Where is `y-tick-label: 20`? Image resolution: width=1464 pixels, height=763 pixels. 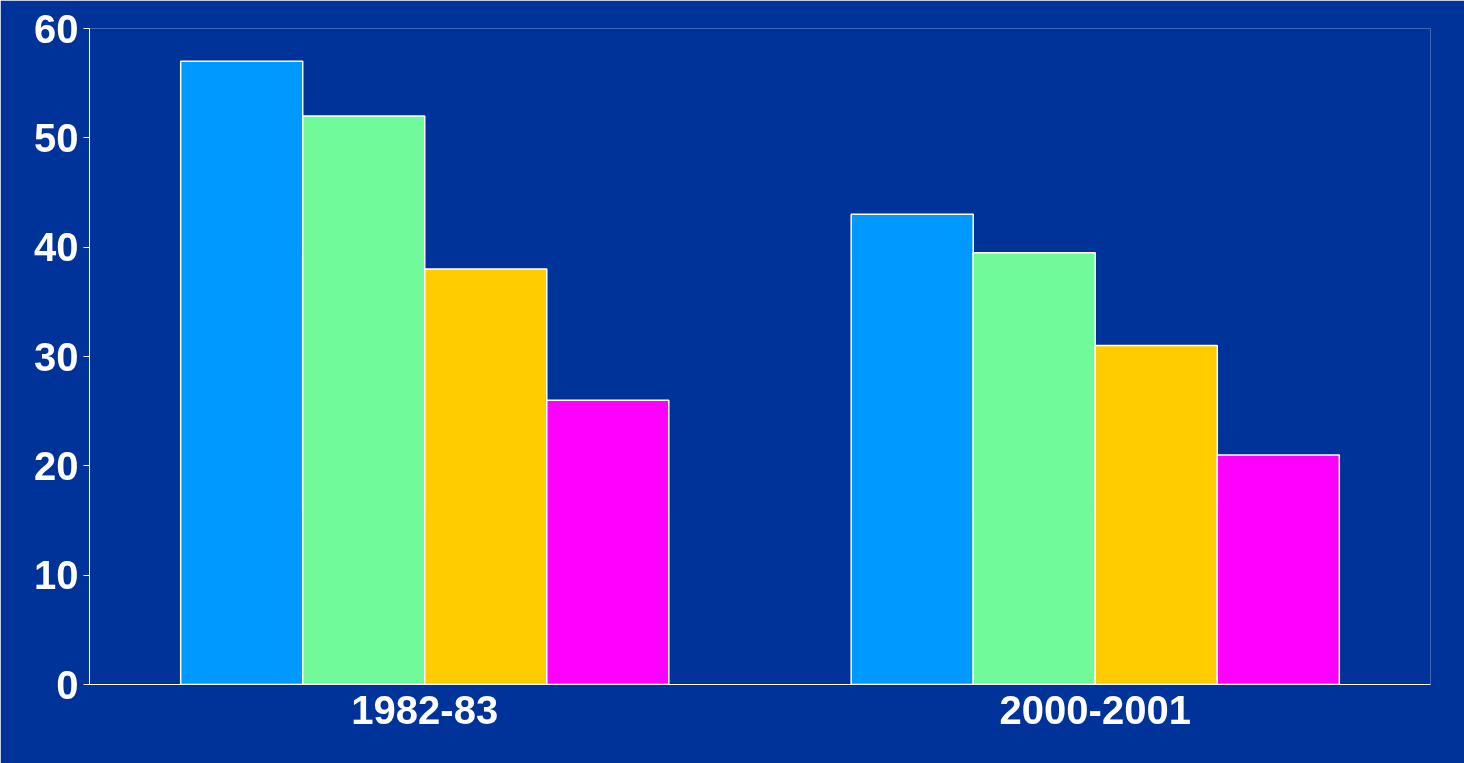 y-tick-label: 20 is located at coordinates (56, 465).